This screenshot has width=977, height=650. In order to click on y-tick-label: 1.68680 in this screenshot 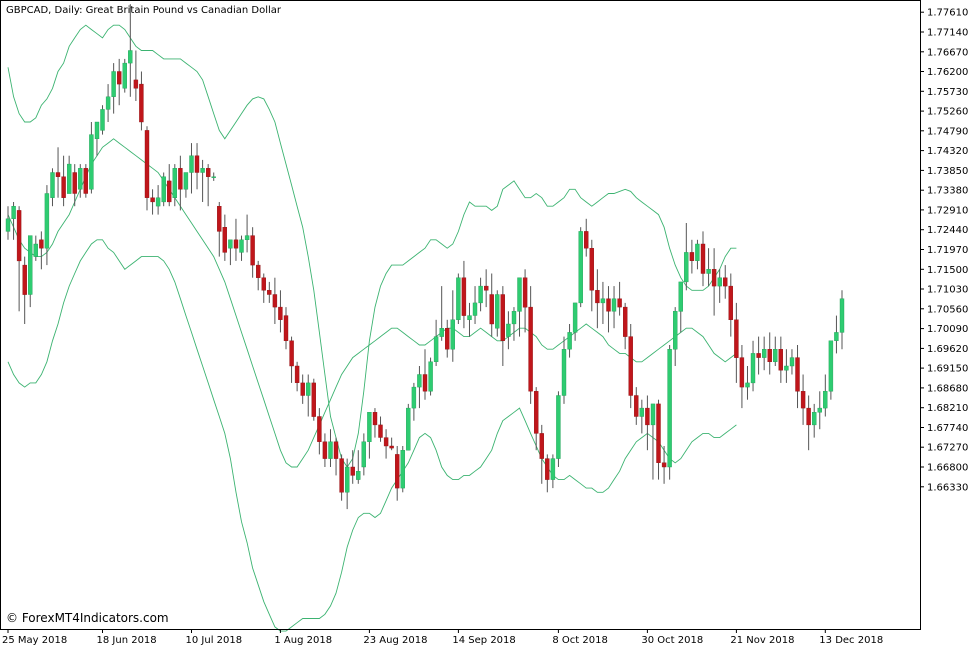, I will do `click(947, 388)`.